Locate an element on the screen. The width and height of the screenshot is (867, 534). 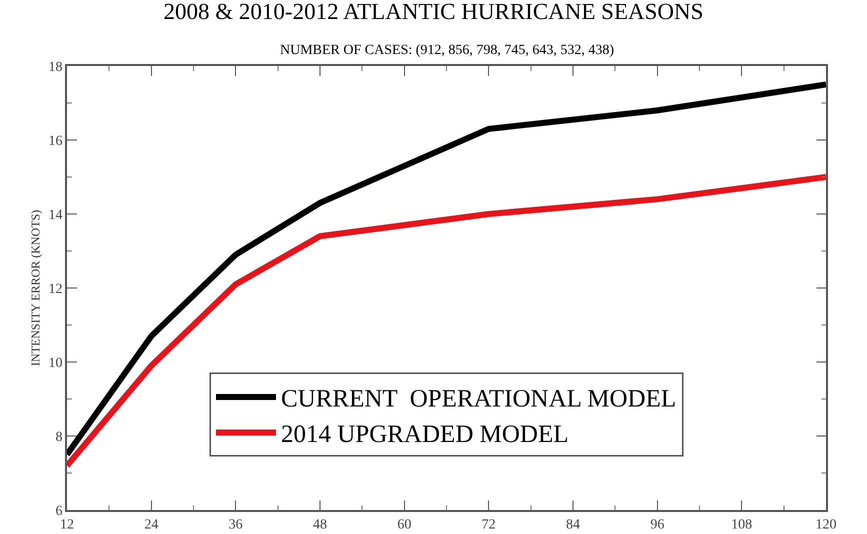
x-tick-label: 108 is located at coordinates (741, 525).